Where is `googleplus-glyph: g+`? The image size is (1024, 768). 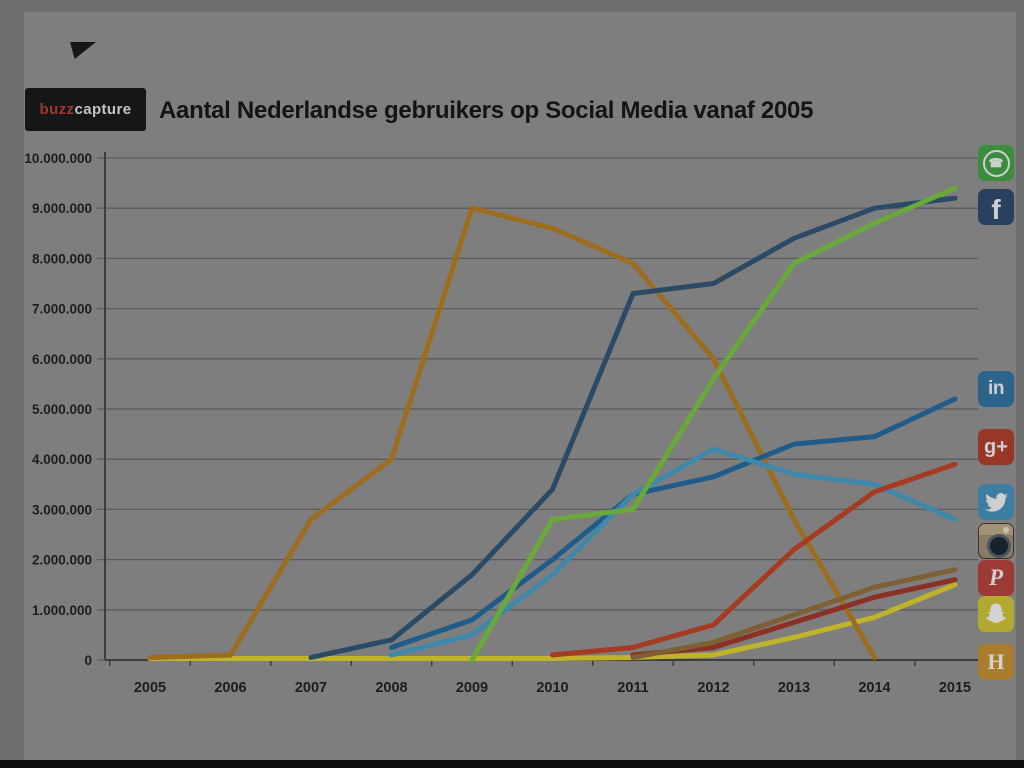 googleplus-glyph: g+ is located at coordinates (996, 446).